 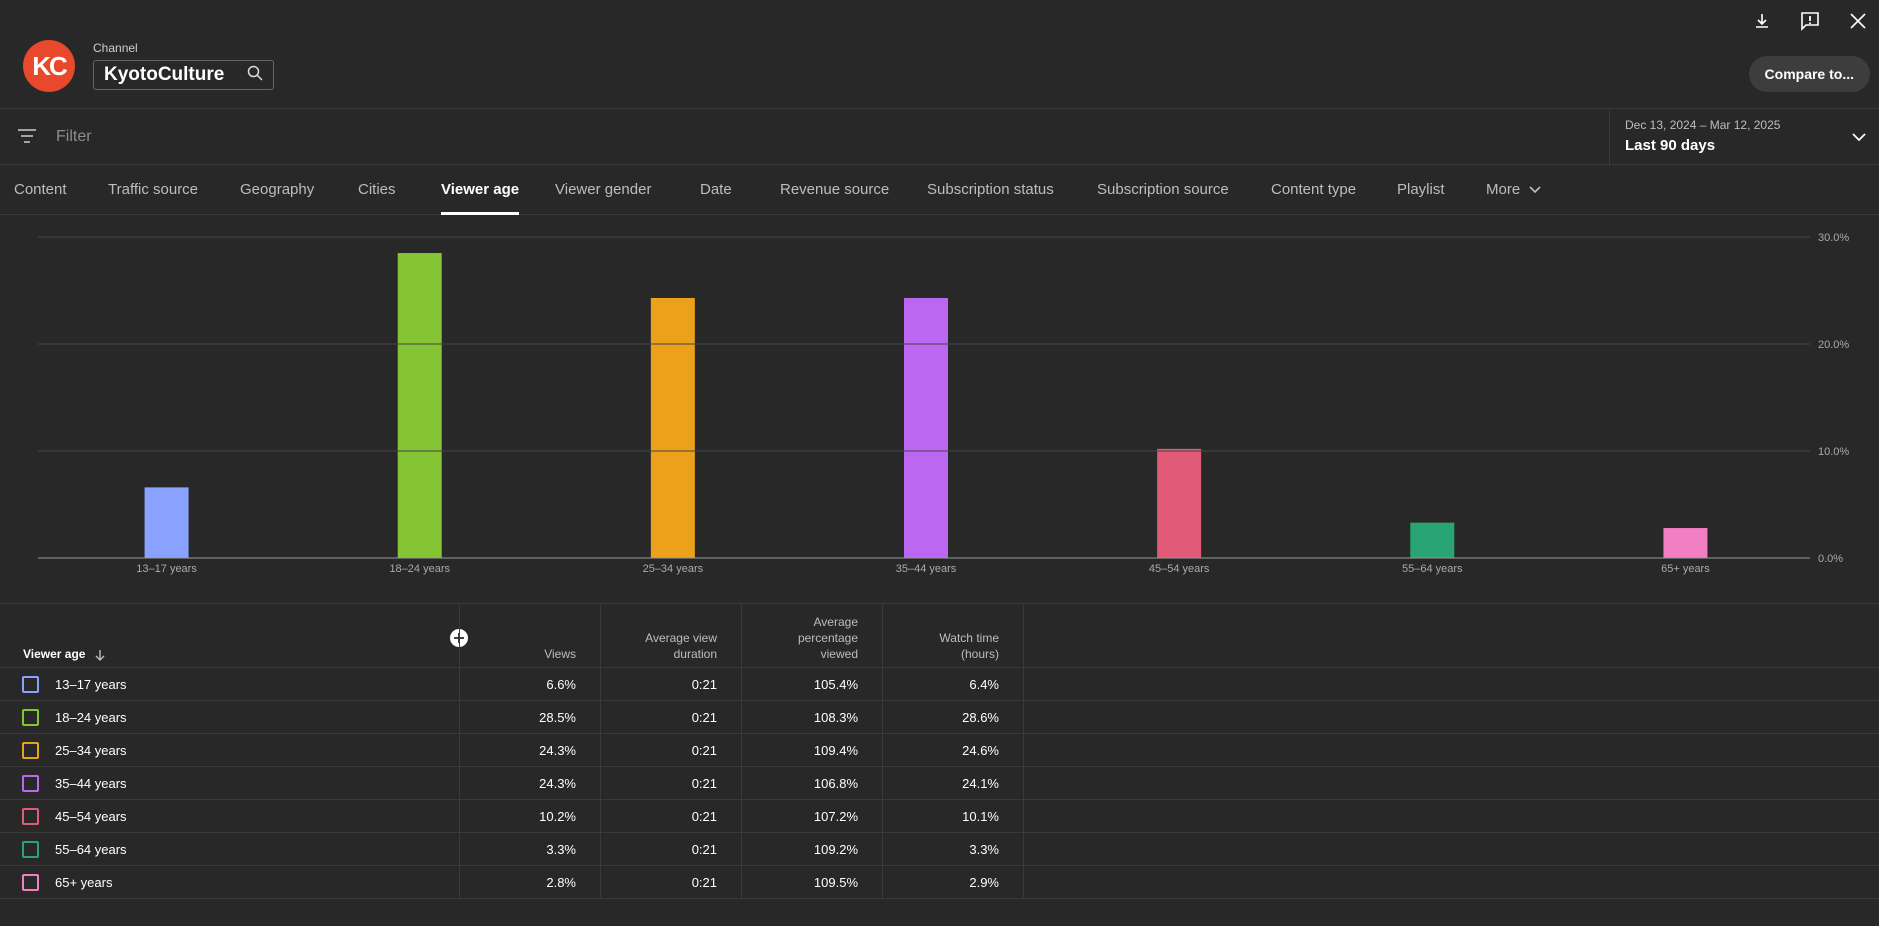 What do you see at coordinates (557, 717) in the screenshot?
I see `cell-views: 28.5%` at bounding box center [557, 717].